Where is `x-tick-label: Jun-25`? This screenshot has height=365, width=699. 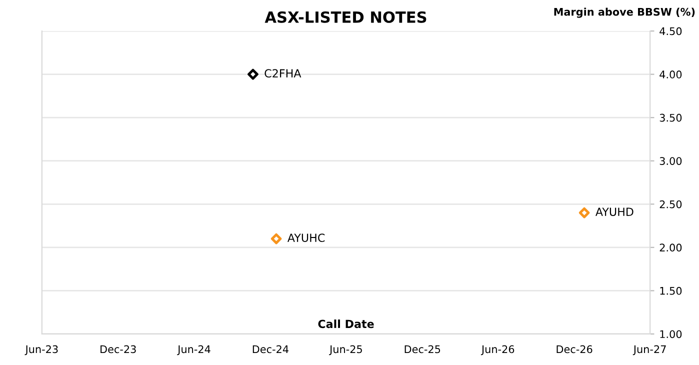
x-tick-label: Jun-25 is located at coordinates (345, 350).